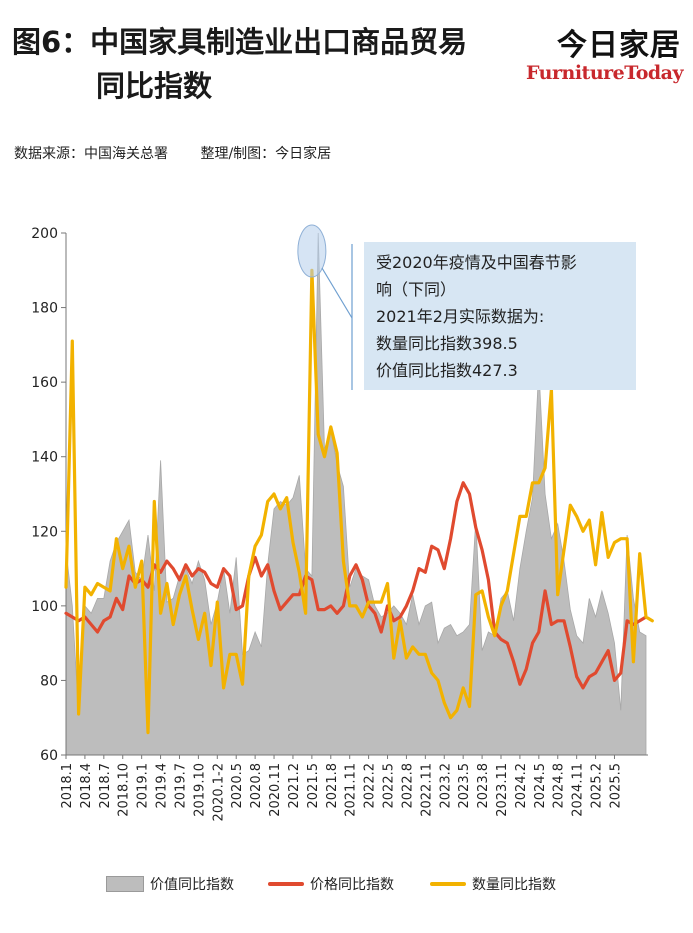 The width and height of the screenshot is (693, 933). What do you see at coordinates (483, 786) in the screenshot?
I see `x-tick-label-2023.8: 2023.8` at bounding box center [483, 786].